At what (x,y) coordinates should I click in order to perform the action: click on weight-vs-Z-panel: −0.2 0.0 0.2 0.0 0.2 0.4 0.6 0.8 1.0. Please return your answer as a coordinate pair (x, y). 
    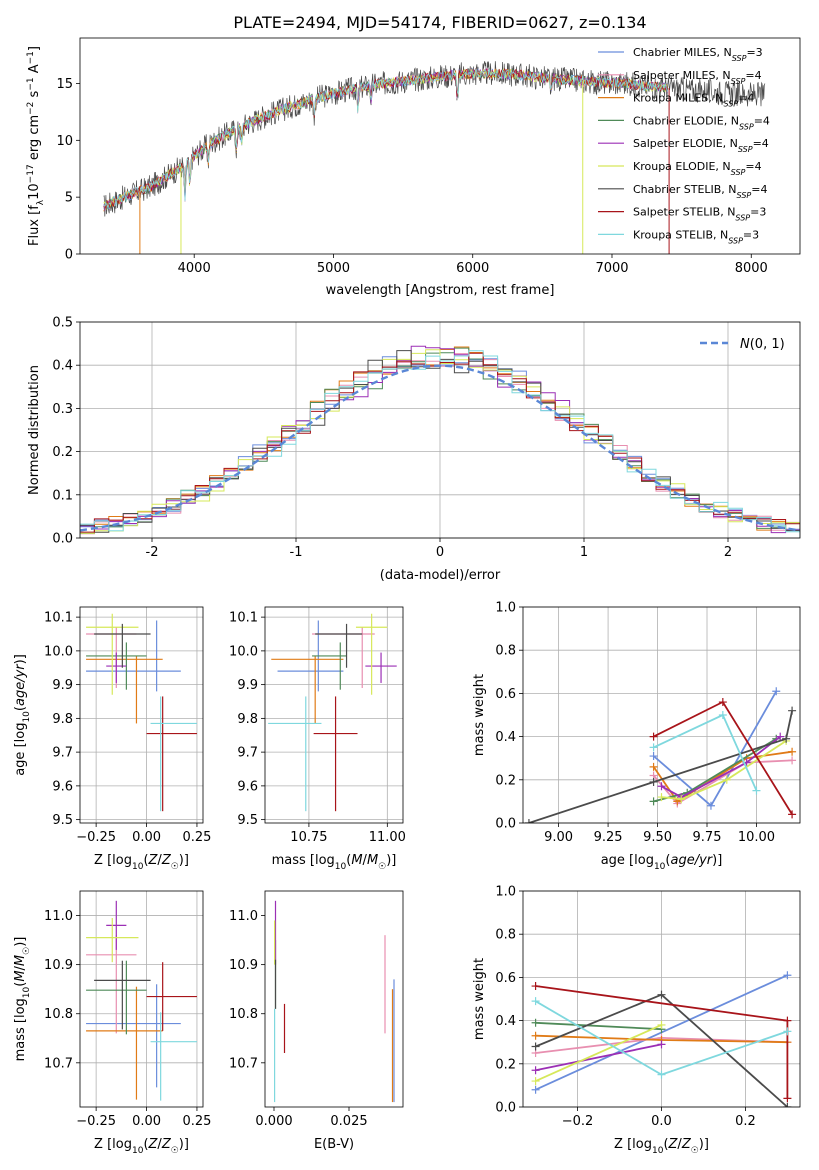
    Looking at the image, I should click on (647, 1007).